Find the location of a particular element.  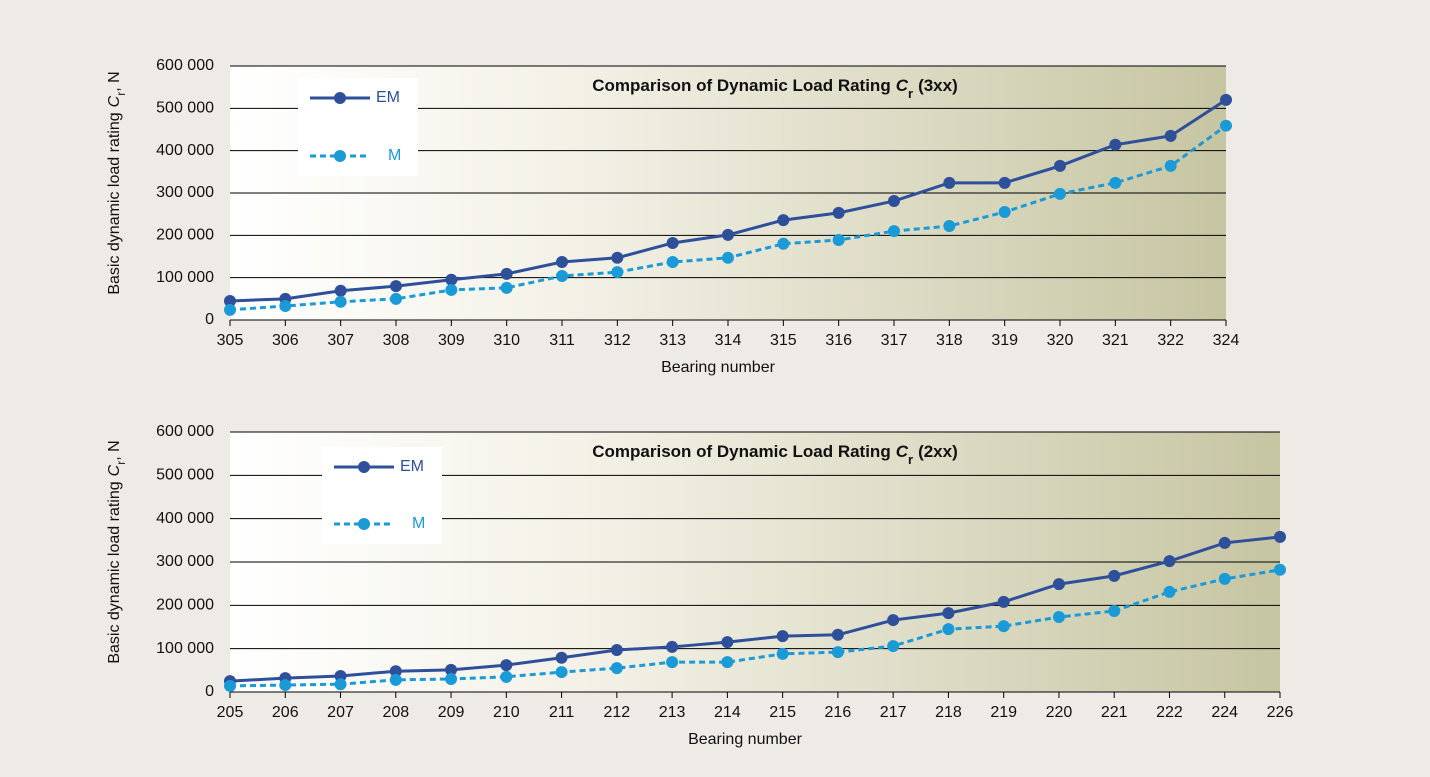

x-tick-label: 211 is located at coordinates (562, 712).